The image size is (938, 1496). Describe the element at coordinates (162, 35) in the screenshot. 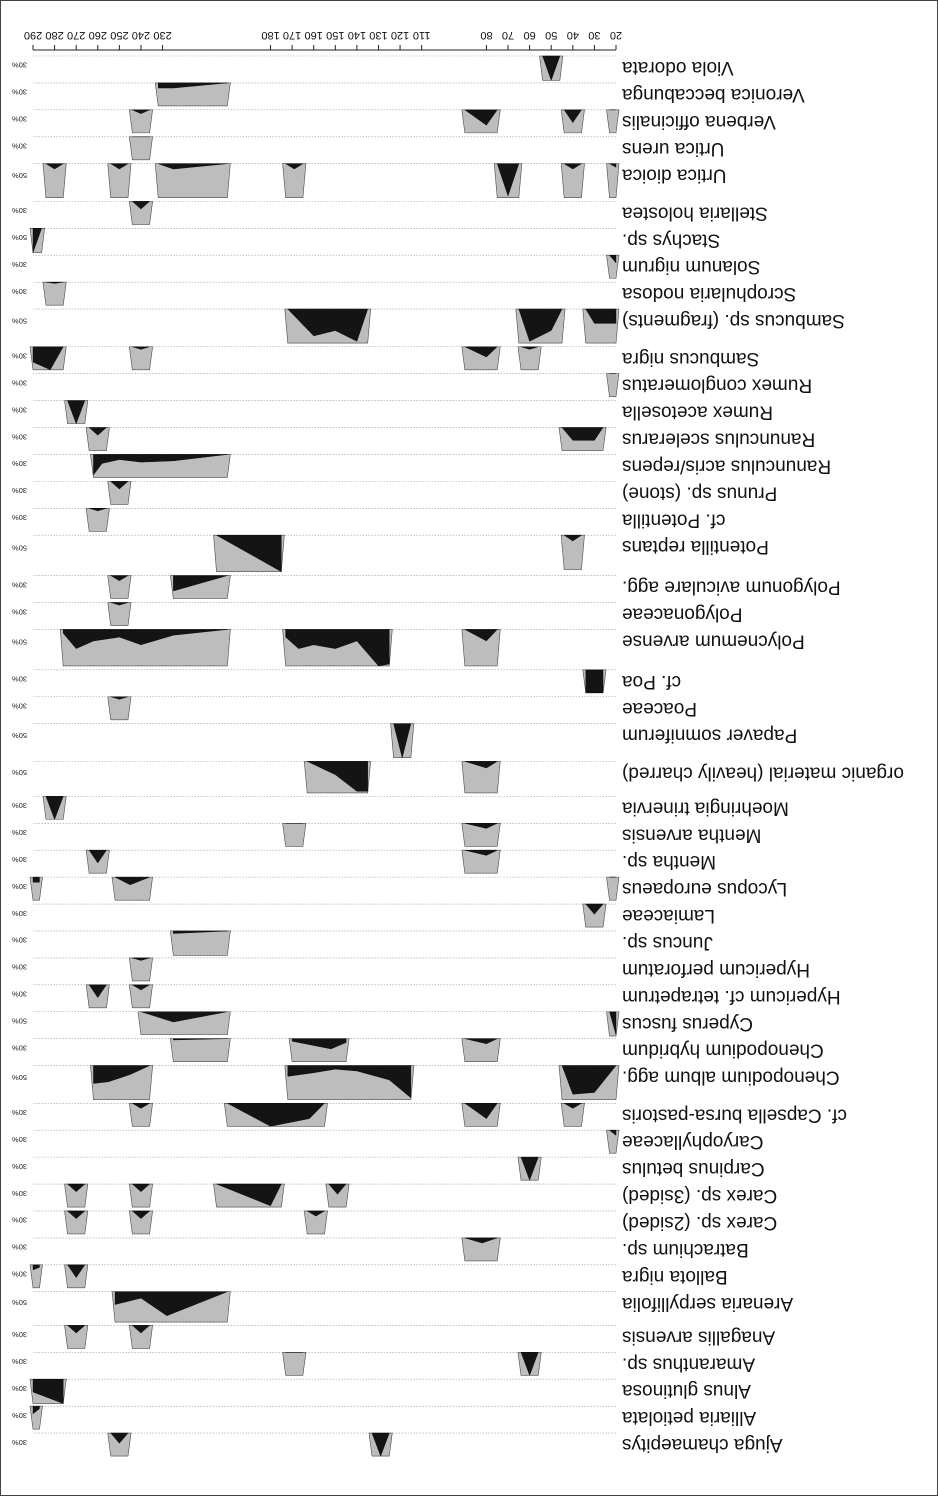

I see `x-tick-label: 230` at that location.